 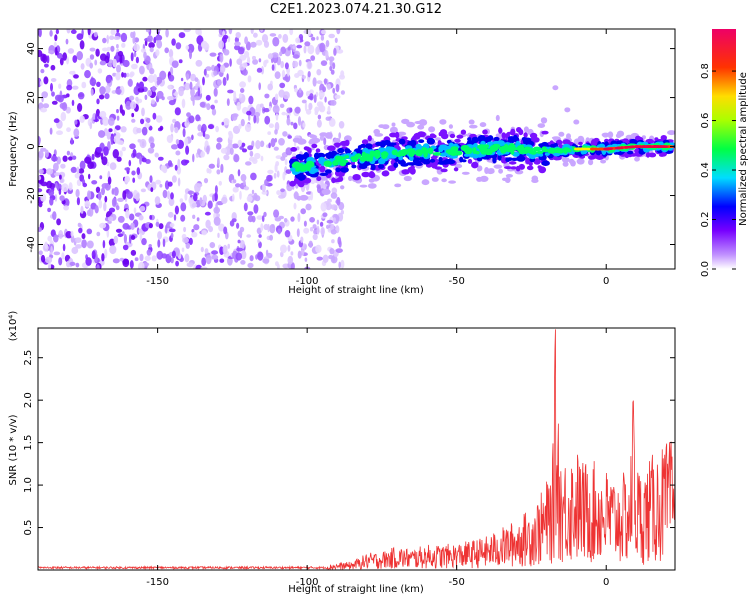 I want to click on colorbar-tick-label: 0.8, so click(x=705, y=71).